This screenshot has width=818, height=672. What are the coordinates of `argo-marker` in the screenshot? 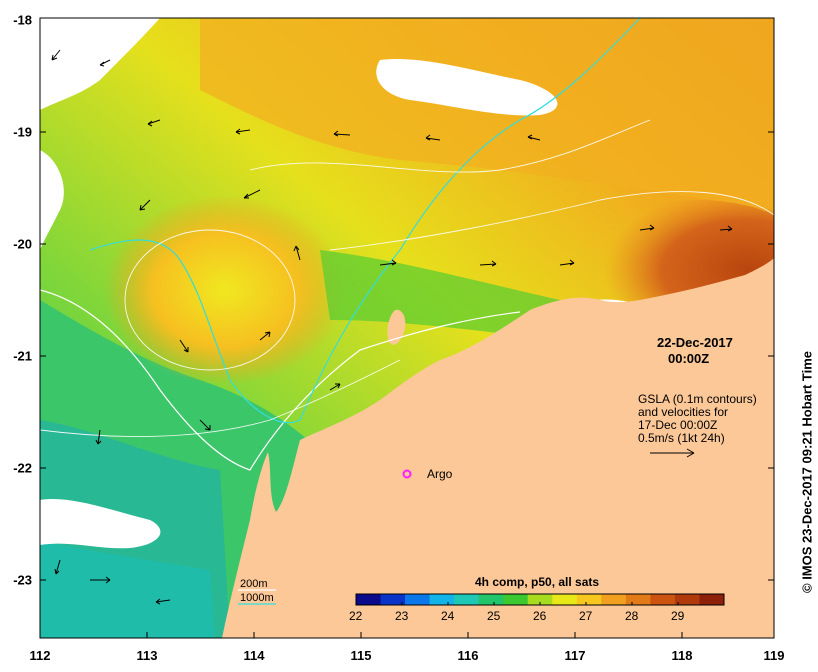 It's located at (407, 474).